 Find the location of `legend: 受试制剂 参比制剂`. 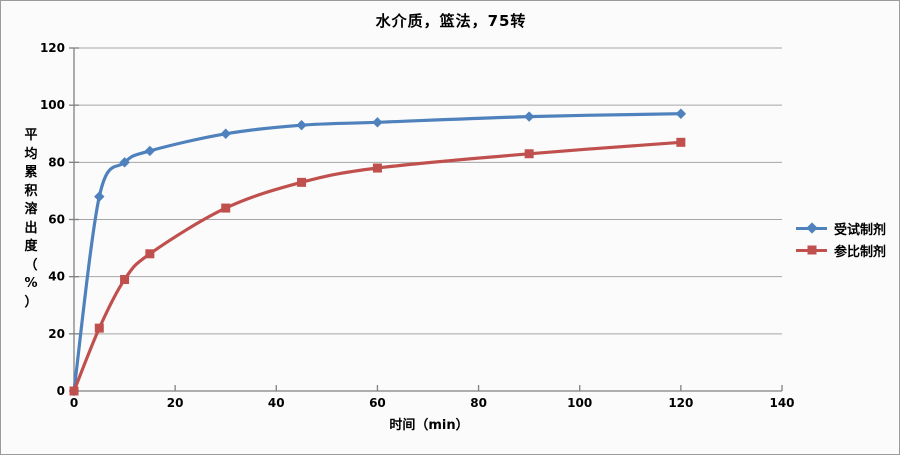

legend: 受试制剂 参比制剂 is located at coordinates (841, 239).